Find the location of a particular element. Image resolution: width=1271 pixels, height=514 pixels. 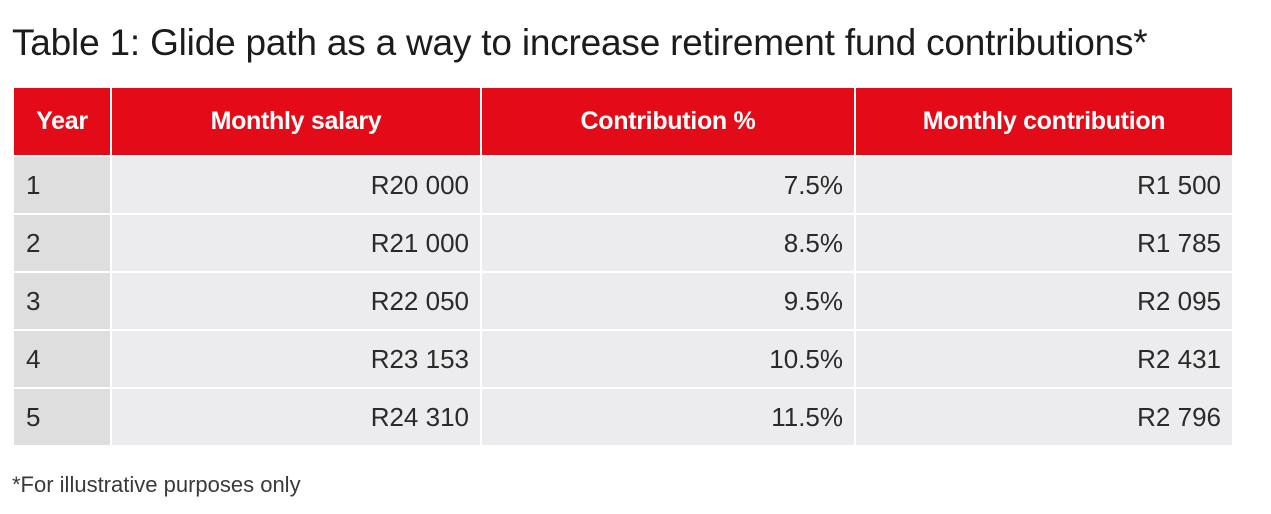

header-monthly-salary: Monthly salary is located at coordinates (296, 122).